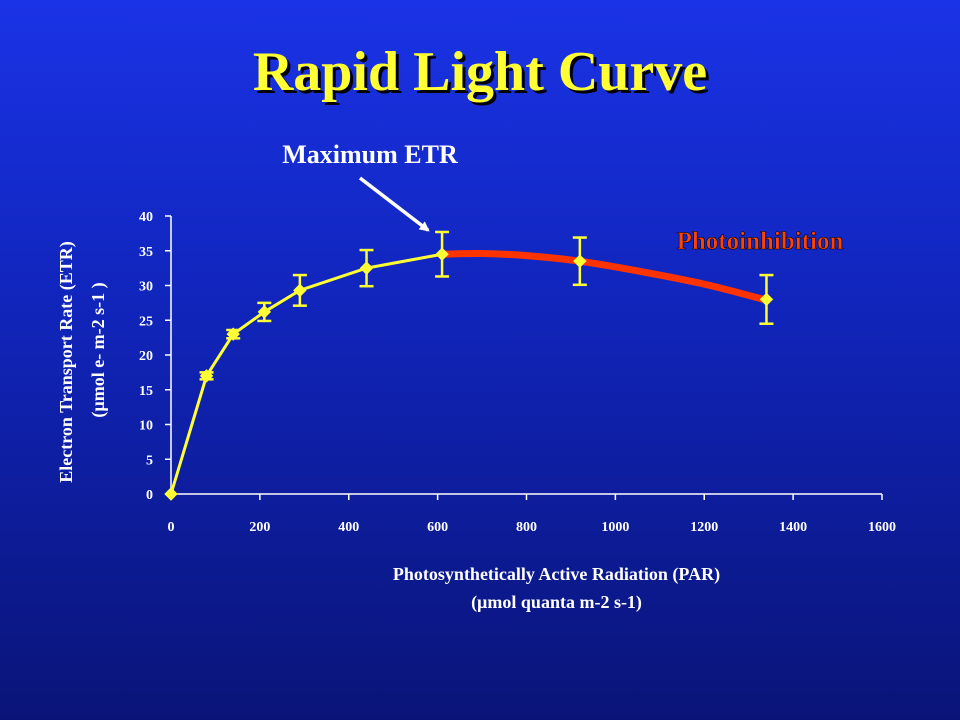 Image resolution: width=960 pixels, height=720 pixels. Describe the element at coordinates (66, 361) in the screenshot. I see `y-axis-title: Electron Transport Rate (ETR)` at that location.